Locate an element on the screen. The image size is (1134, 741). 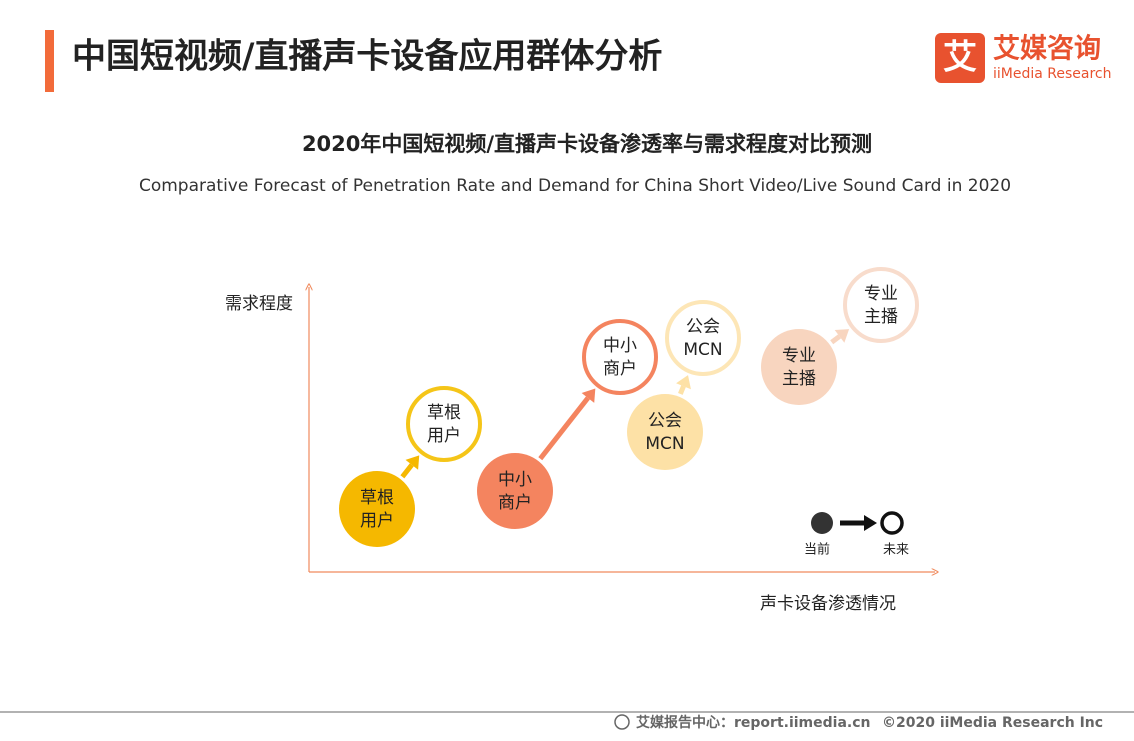
legend-current-label: 当前 is located at coordinates (817, 550).